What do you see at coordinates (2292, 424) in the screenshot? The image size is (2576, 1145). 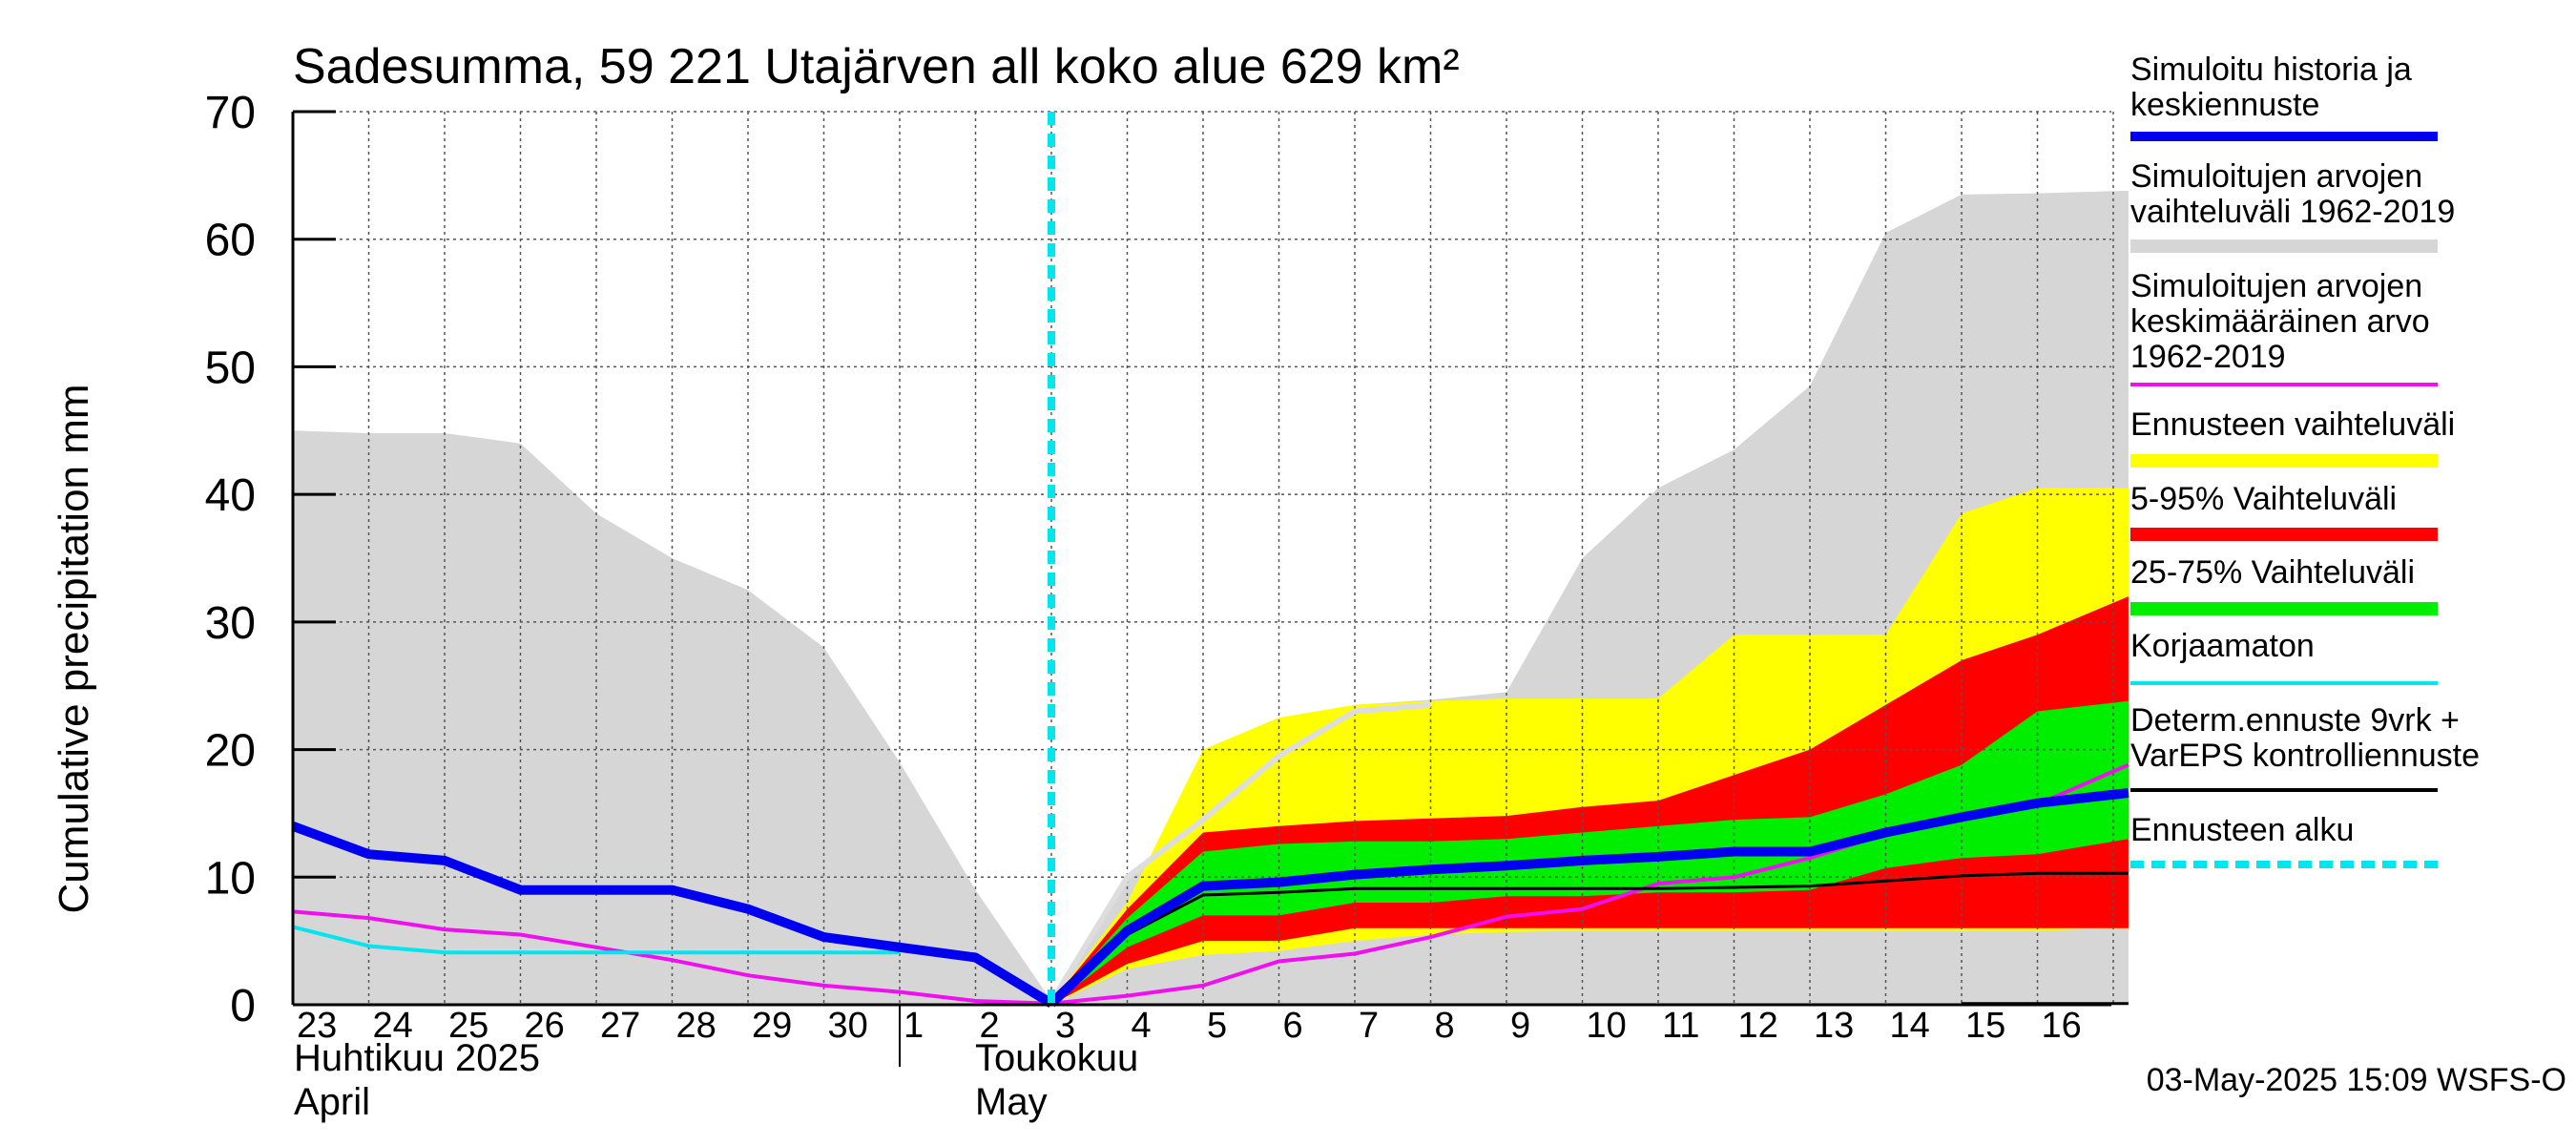 I see `legend-label: Ennusteen vaihteluväli` at bounding box center [2292, 424].